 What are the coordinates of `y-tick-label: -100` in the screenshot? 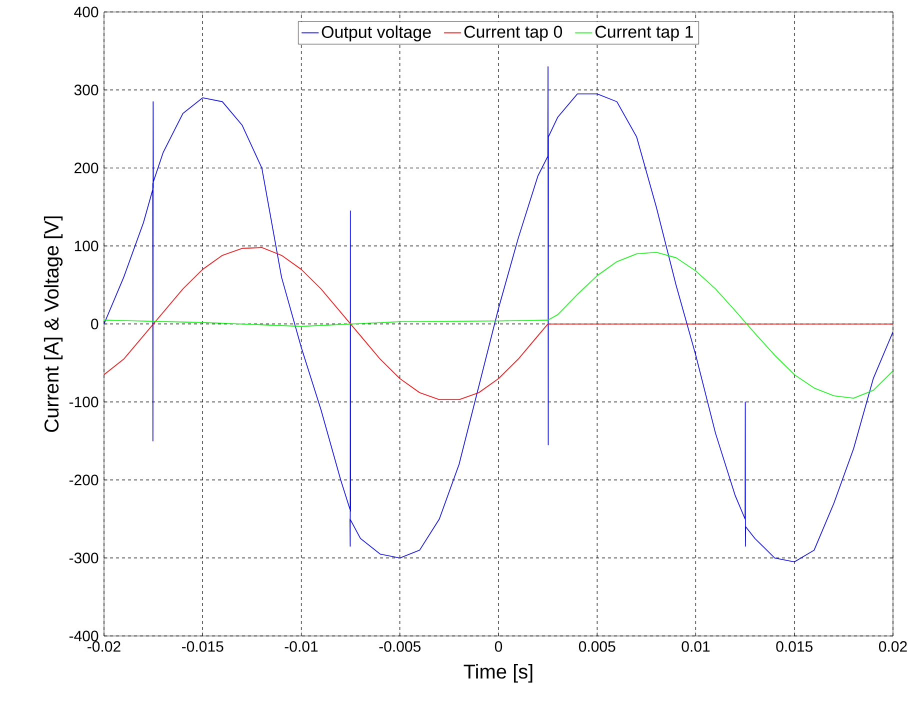 It's located at (83, 402).